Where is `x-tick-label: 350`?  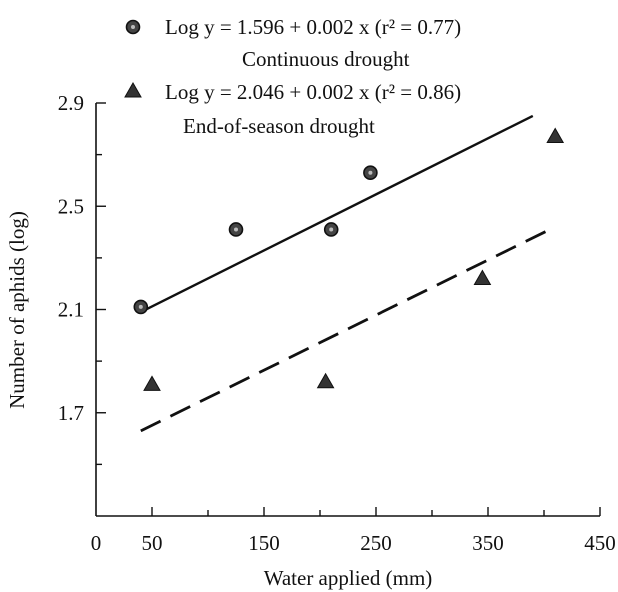 x-tick-label: 350 is located at coordinates (488, 543).